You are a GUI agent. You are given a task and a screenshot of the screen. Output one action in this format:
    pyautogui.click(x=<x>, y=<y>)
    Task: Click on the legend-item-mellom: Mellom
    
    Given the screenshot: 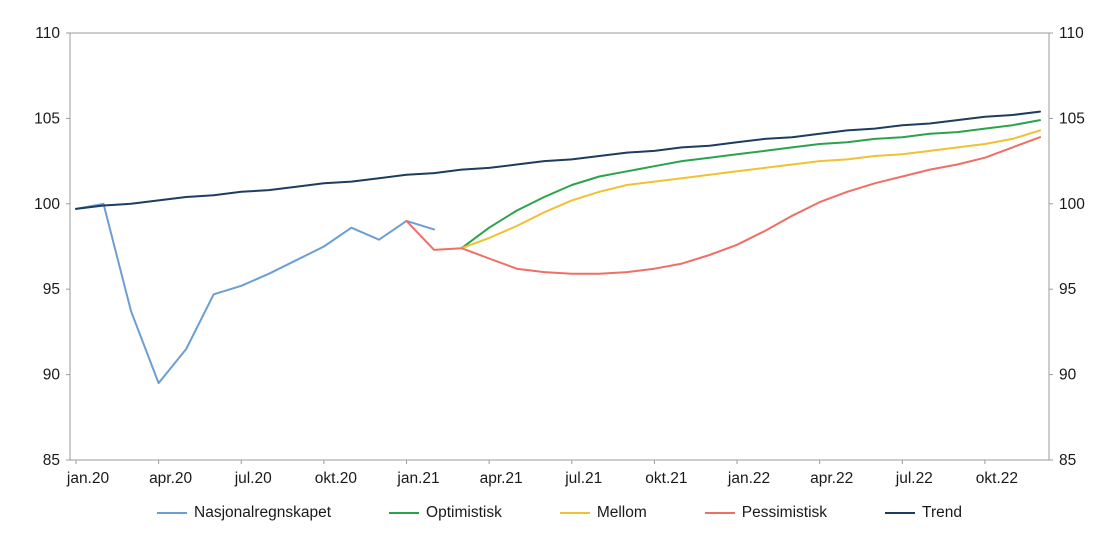 What is the action you would take?
    pyautogui.click(x=603, y=512)
    